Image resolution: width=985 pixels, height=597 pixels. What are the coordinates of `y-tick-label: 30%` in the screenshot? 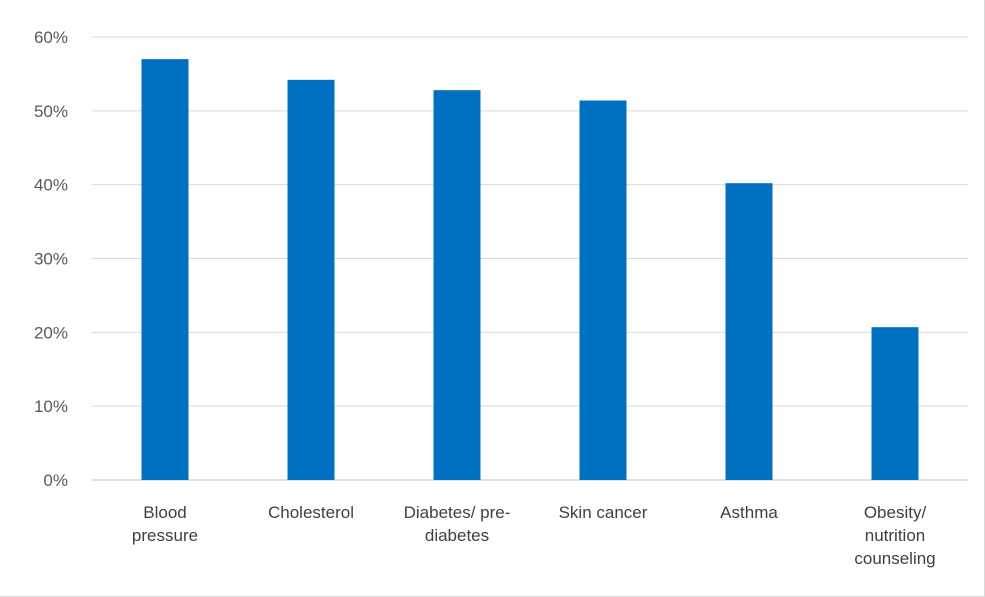 It's located at (51, 259).